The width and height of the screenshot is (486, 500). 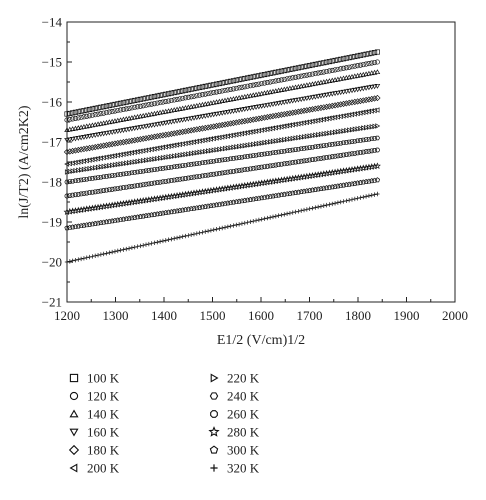 What do you see at coordinates (243, 432) in the screenshot?
I see `legend-label: 280 K` at bounding box center [243, 432].